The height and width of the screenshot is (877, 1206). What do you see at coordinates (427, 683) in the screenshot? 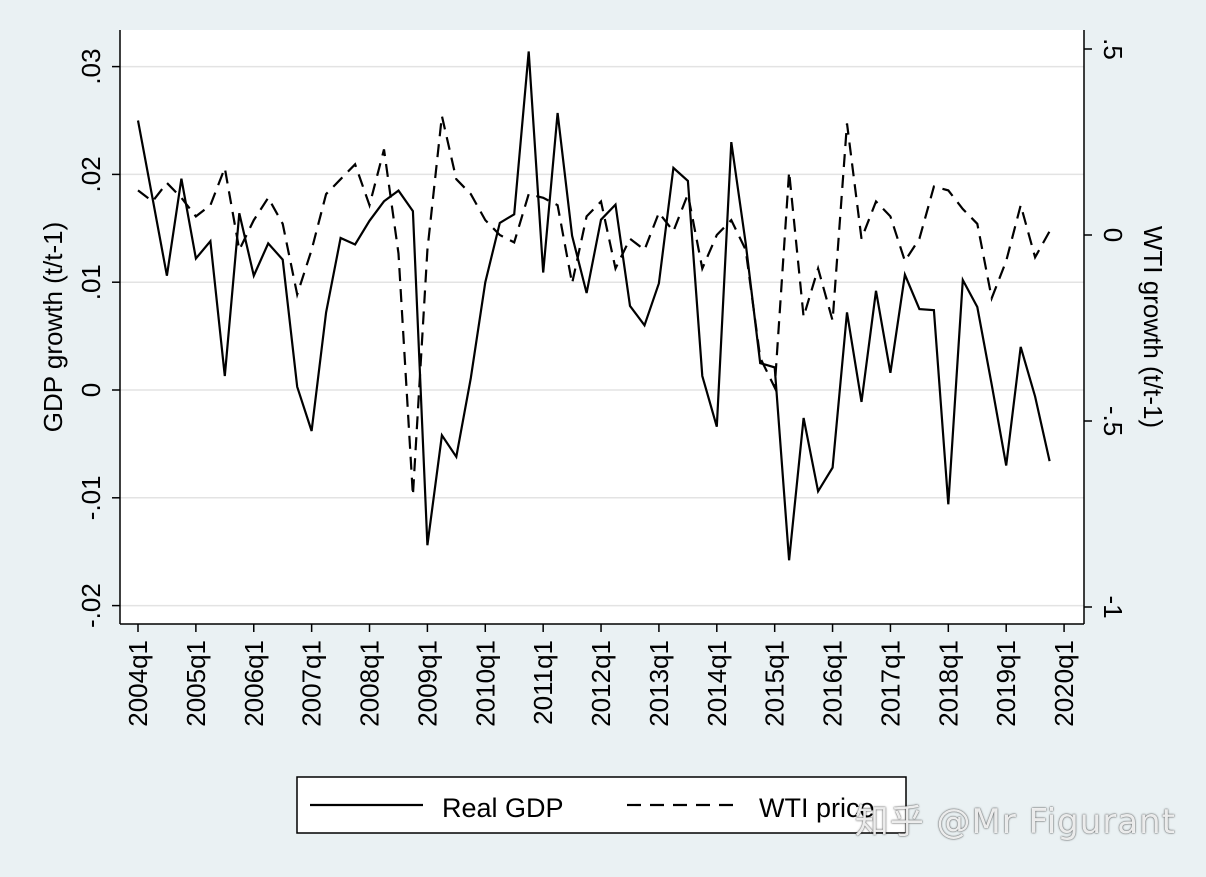
I see `x-tick-label-5: 2009q1` at bounding box center [427, 683].